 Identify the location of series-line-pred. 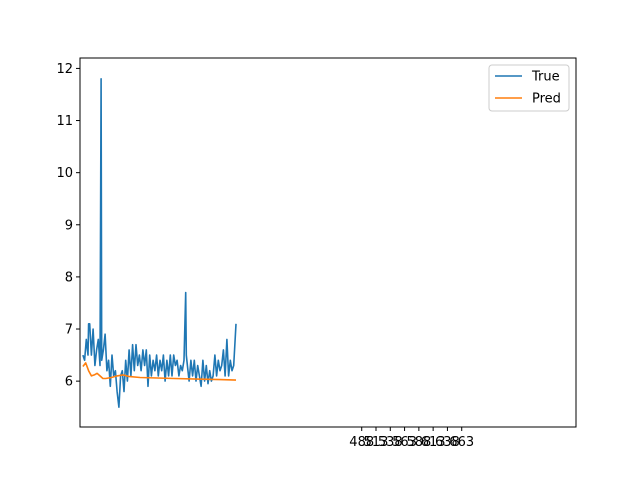
(159, 371).